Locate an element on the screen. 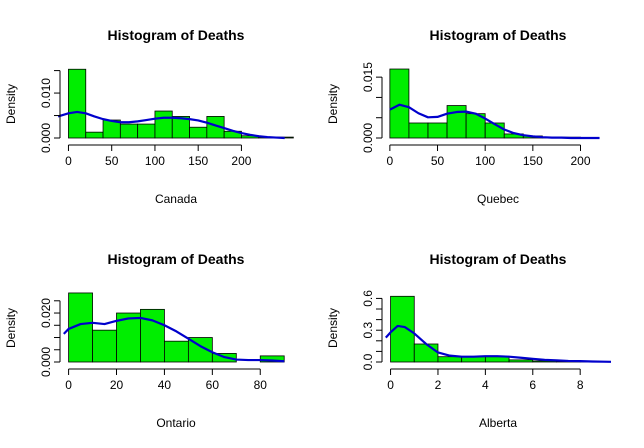 Image resolution: width=644 pixels, height=448 pixels. y-tick-label: 0.010 is located at coordinates (46, 93).